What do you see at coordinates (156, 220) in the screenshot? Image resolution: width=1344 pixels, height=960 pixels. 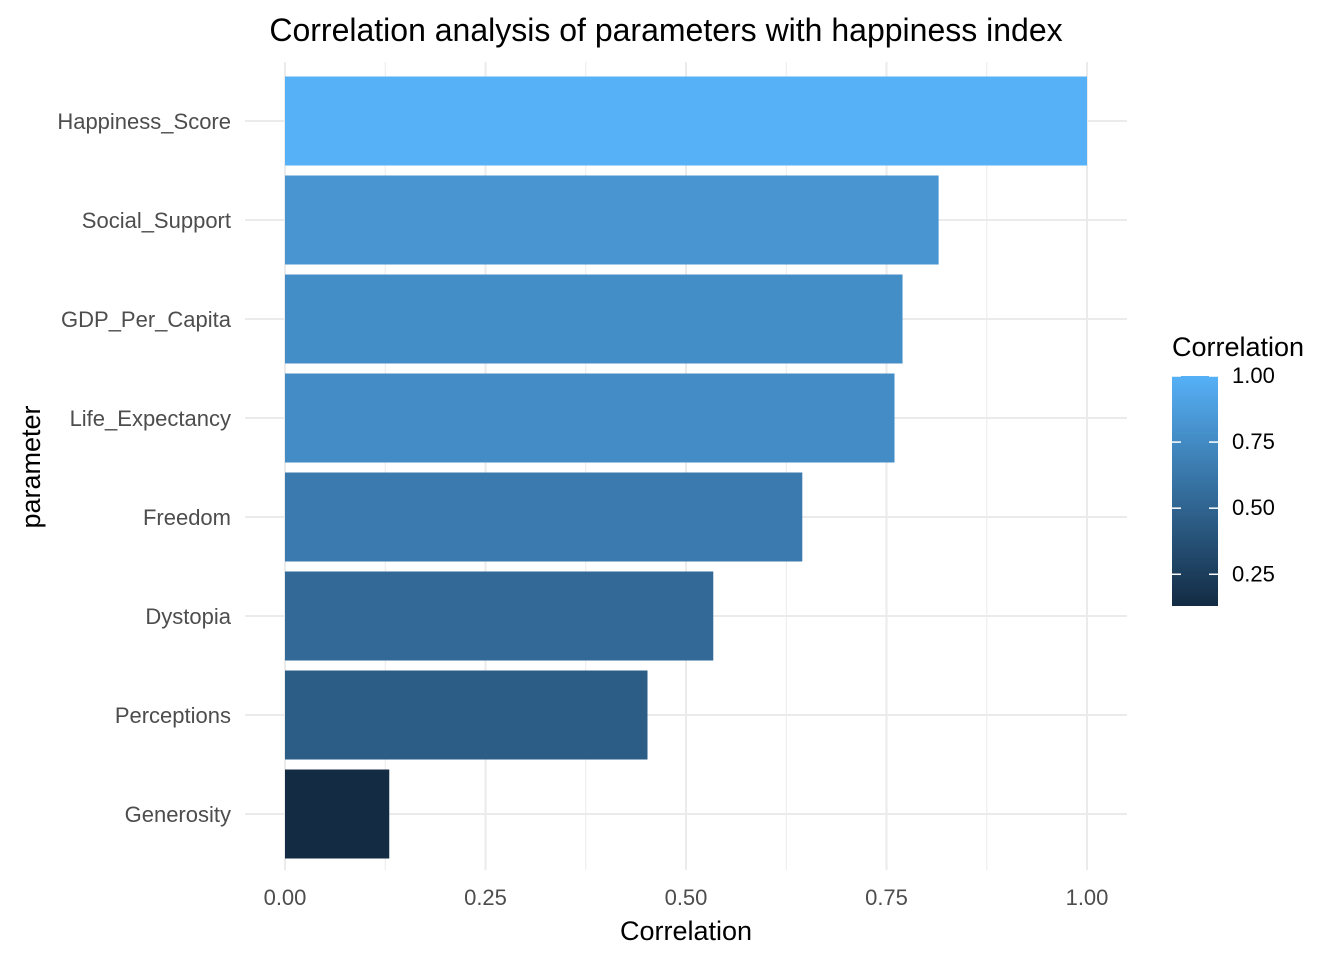 I see `y-tick-label: Social_Support` at bounding box center [156, 220].